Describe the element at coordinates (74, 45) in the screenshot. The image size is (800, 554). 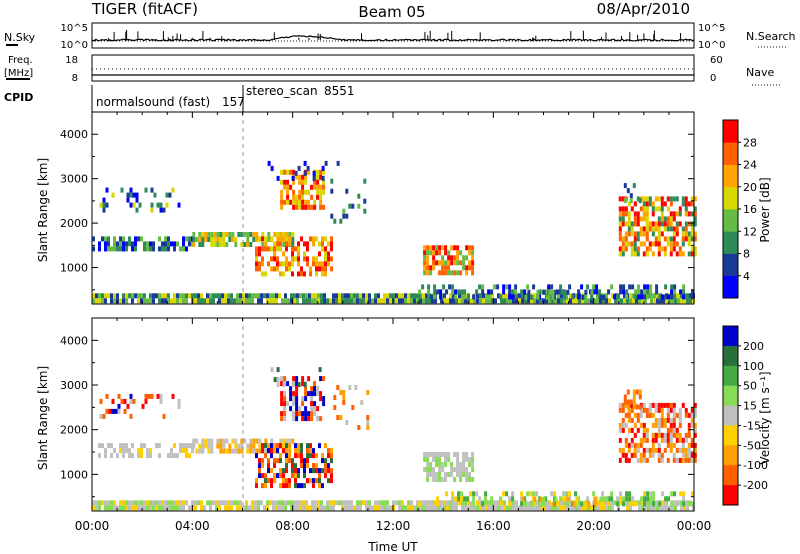
I see `nsky-tick-bottom: 10^0` at that location.